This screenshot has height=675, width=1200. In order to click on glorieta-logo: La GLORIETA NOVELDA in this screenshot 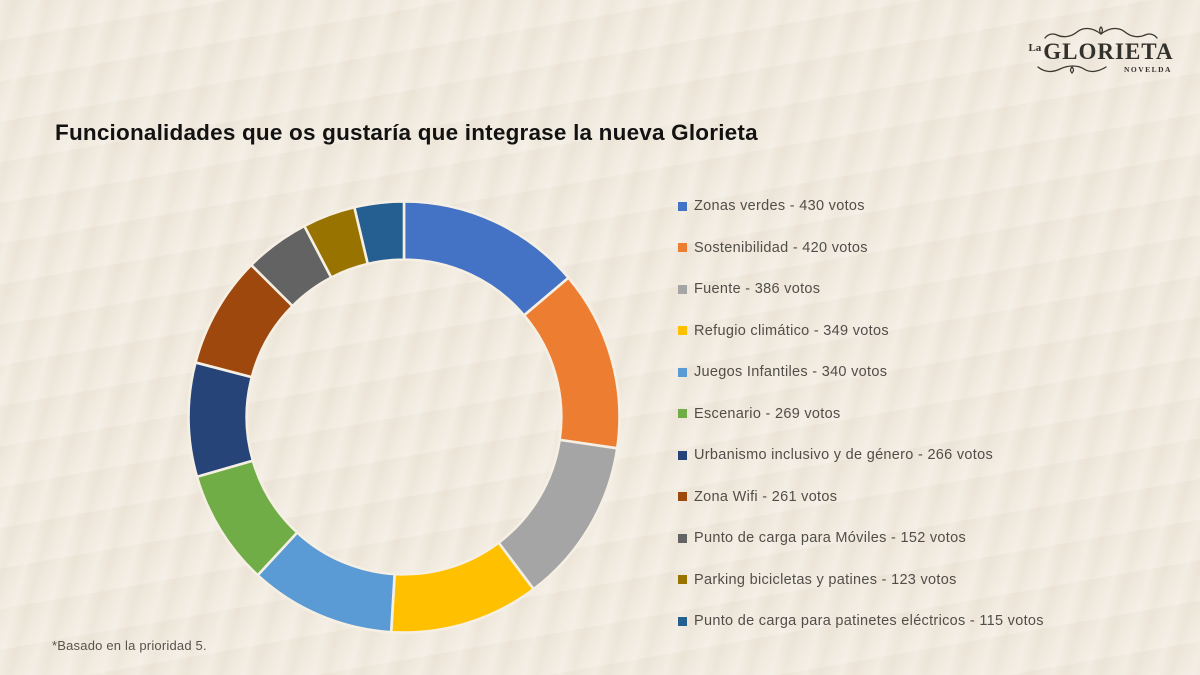, I will do `click(1101, 50)`.